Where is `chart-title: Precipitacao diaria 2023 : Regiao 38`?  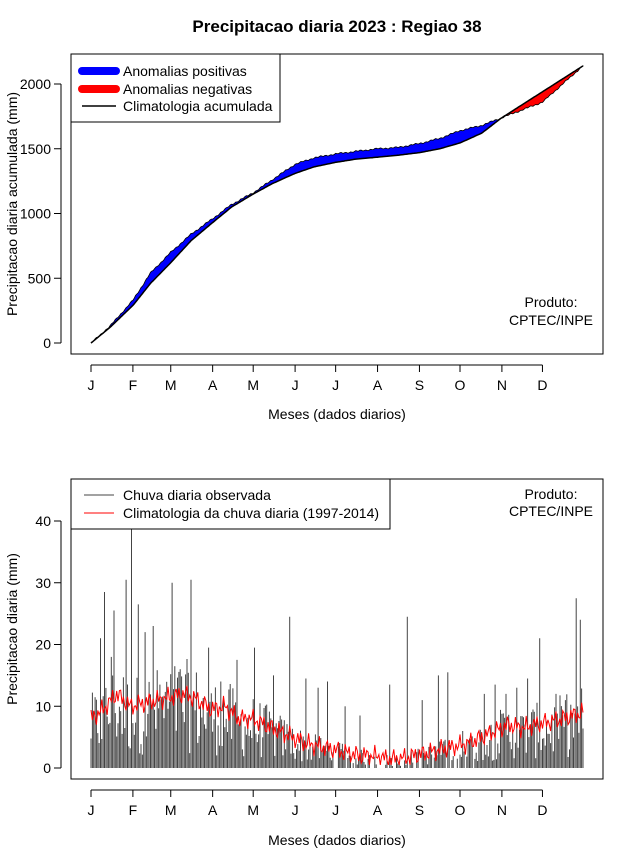 chart-title: Precipitacao diaria 2023 : Regiao 38 is located at coordinates (336, 26).